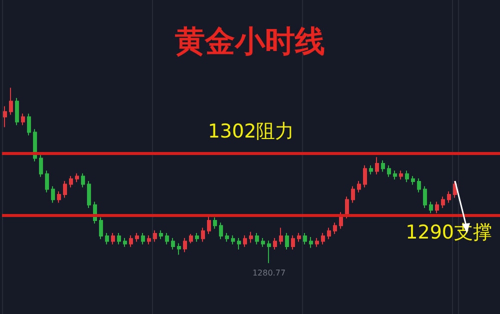 This screenshot has height=314, width=500. What do you see at coordinates (250, 42) in the screenshot?
I see `chart-title: 黄金小时线` at bounding box center [250, 42].